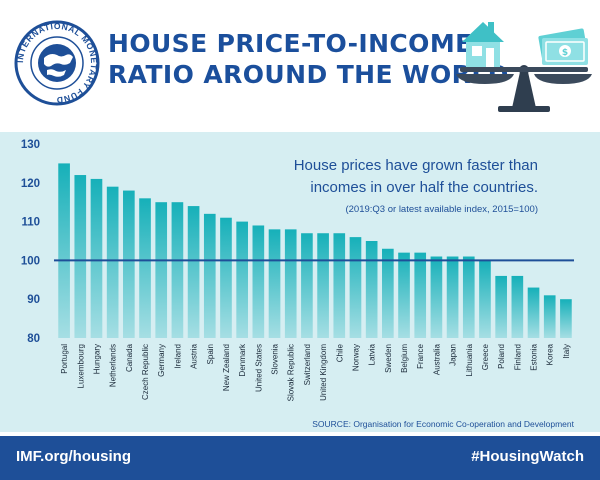 The width and height of the screenshot is (600, 480). I want to click on bar-finland, so click(517, 306).